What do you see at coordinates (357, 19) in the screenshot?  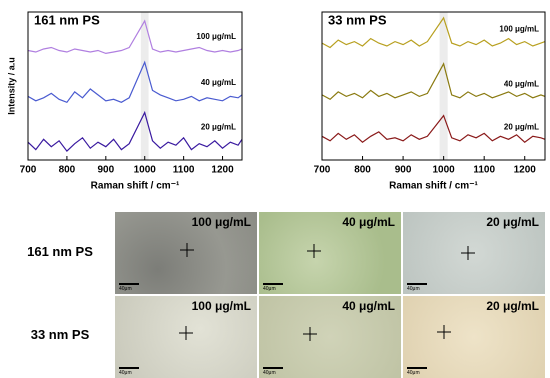 I see `chart-title: 33 nm PS` at bounding box center [357, 19].